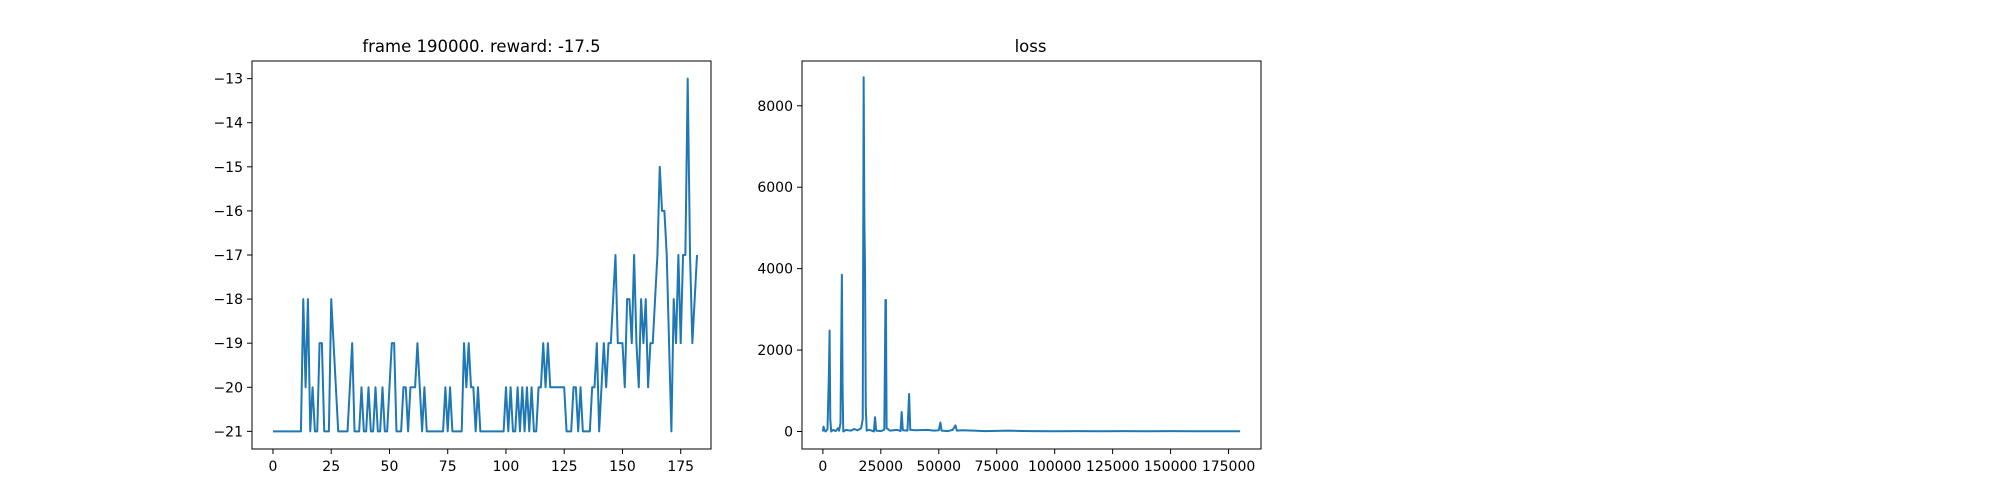 This screenshot has width=2000, height=500. What do you see at coordinates (228, 432) in the screenshot?
I see `y-tick-label: −21` at bounding box center [228, 432].